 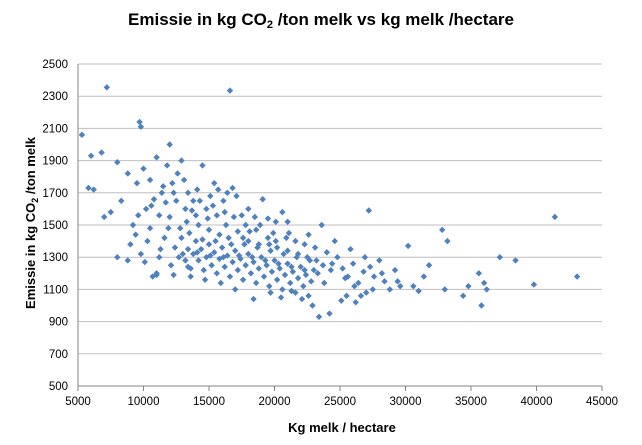 What do you see at coordinates (78, 402) in the screenshot?
I see `x-tick-label: 5000` at bounding box center [78, 402].